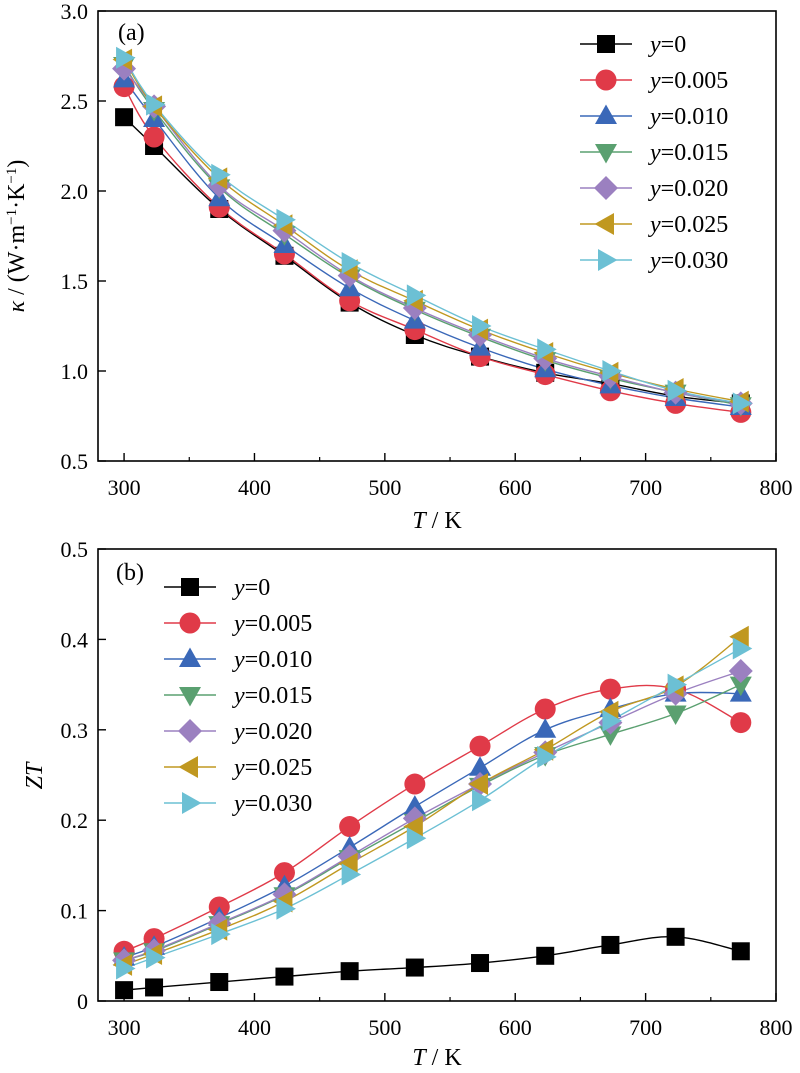  What do you see at coordinates (515, 1027) in the screenshot?
I see `panel-b-x-tick-label: 600` at bounding box center [515, 1027].